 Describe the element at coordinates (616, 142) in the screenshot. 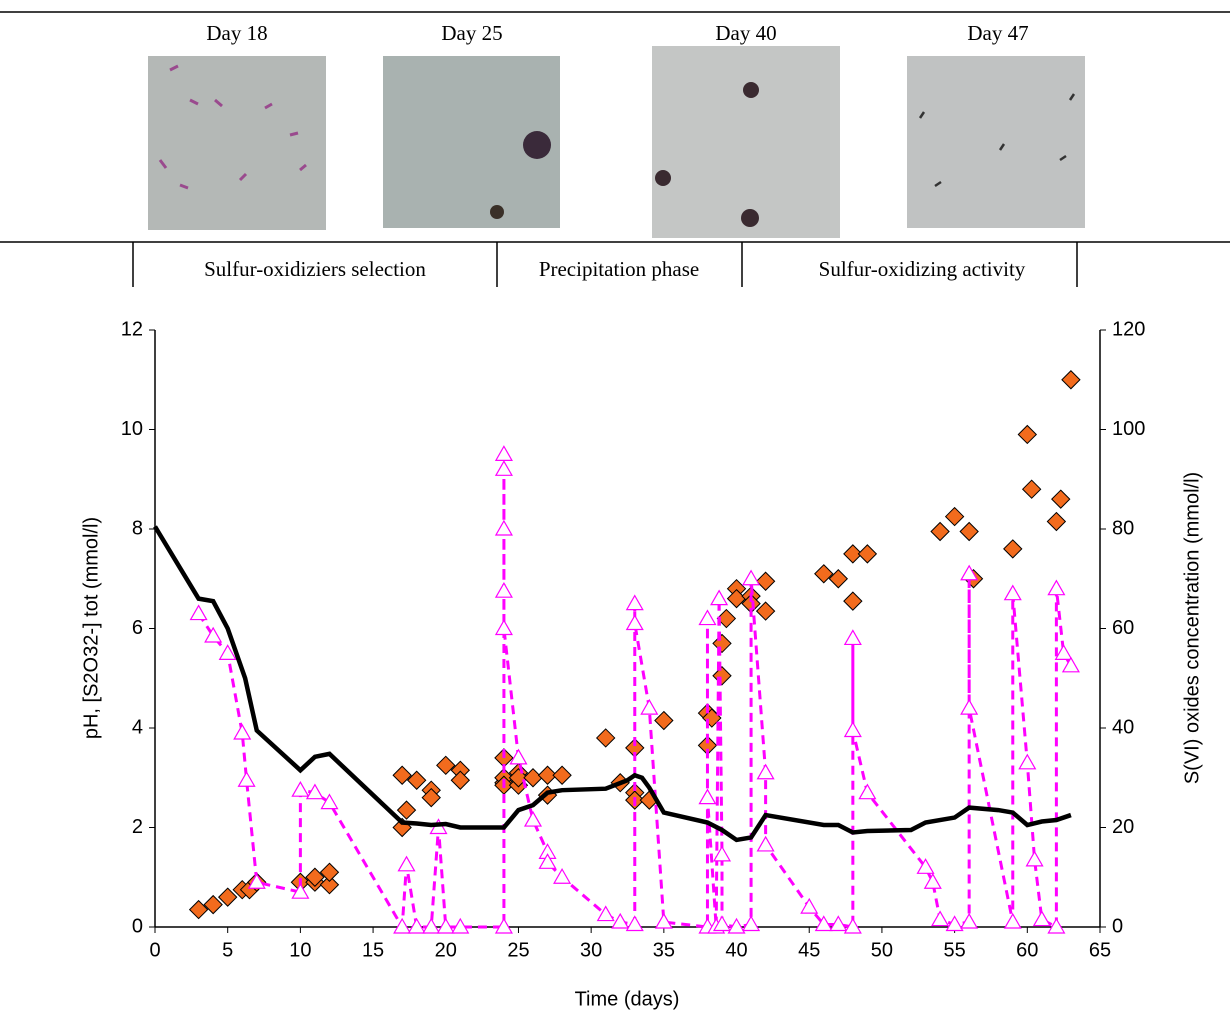

I see `micrographs` at that location.